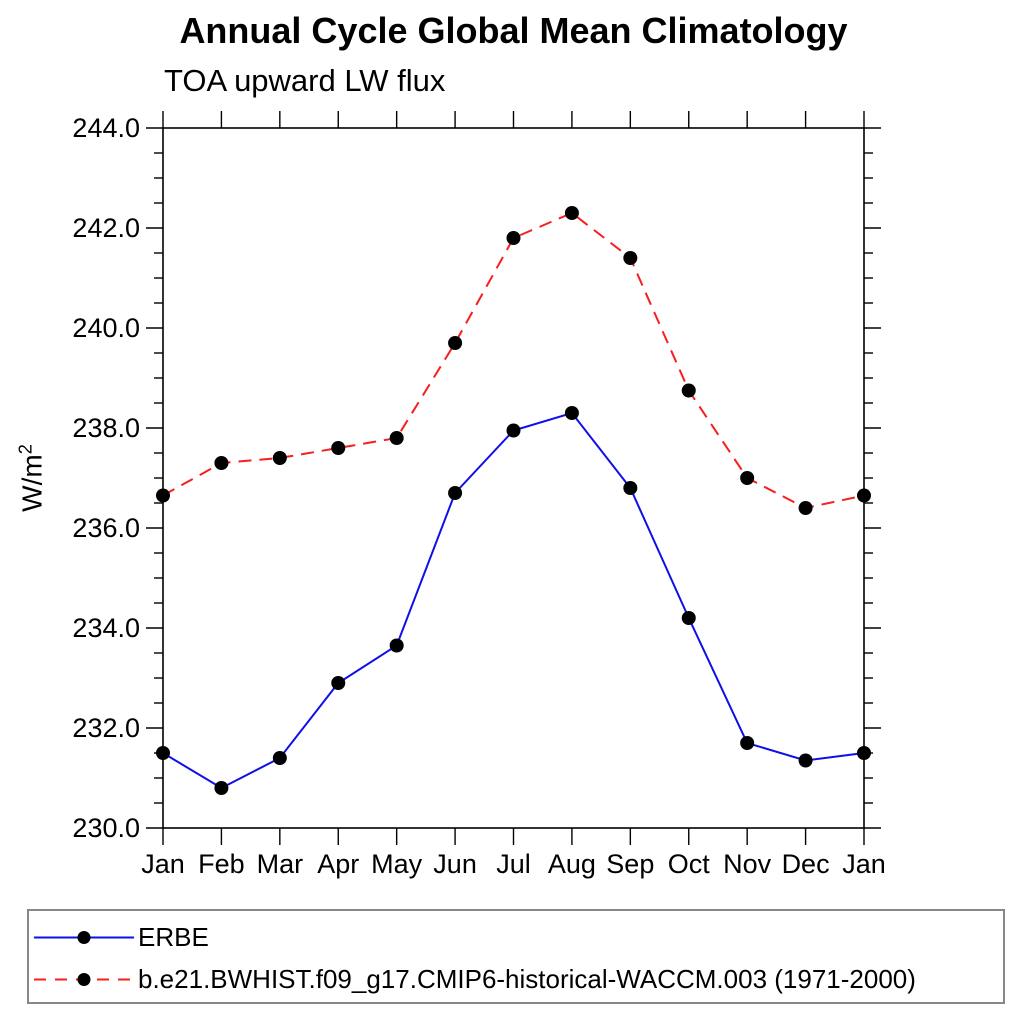 The width and height of the screenshot is (1024, 1024). I want to click on chart-subtitle: TOA upward LW flux, so click(305, 80).